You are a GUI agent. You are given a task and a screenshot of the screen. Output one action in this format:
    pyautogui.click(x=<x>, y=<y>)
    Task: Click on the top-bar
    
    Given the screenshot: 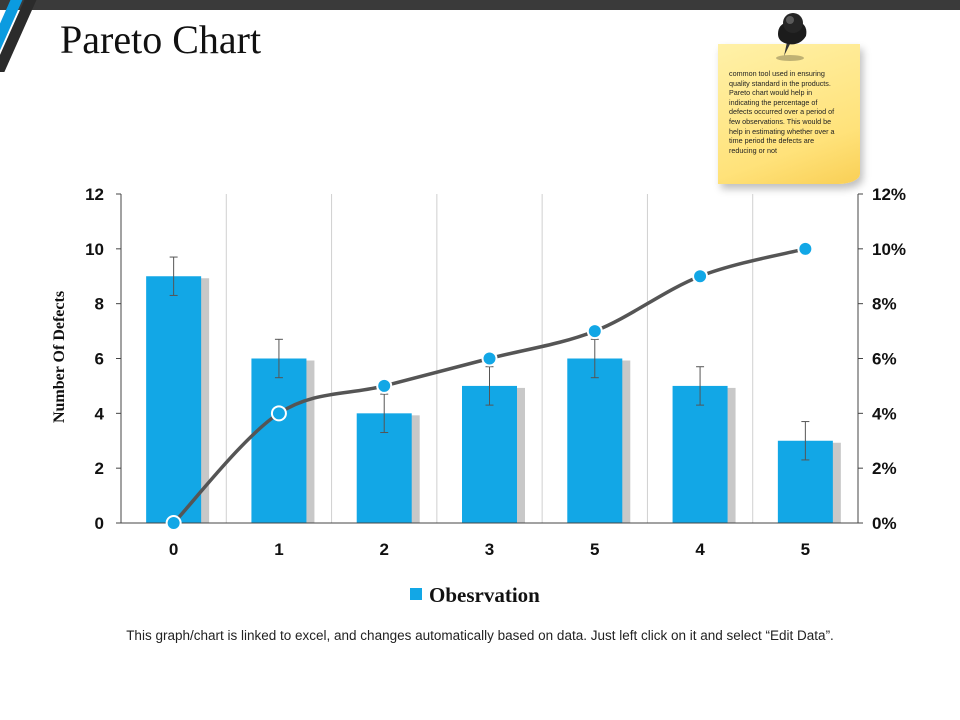 What is the action you would take?
    pyautogui.click(x=480, y=5)
    